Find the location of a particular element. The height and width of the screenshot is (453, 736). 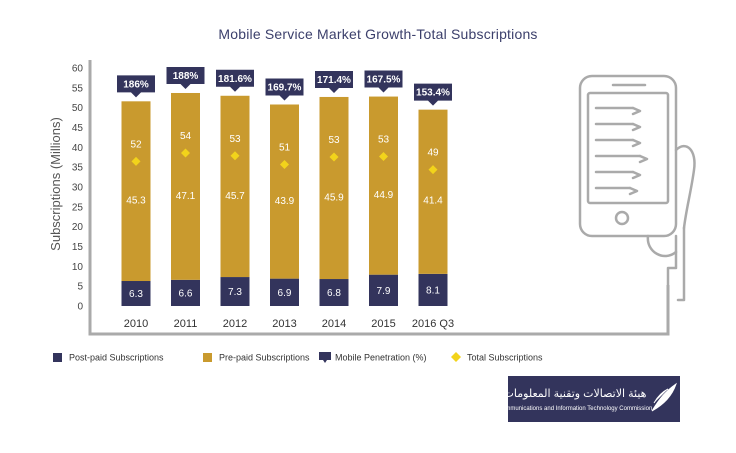

x-tick-label: 2012 is located at coordinates (235, 324).